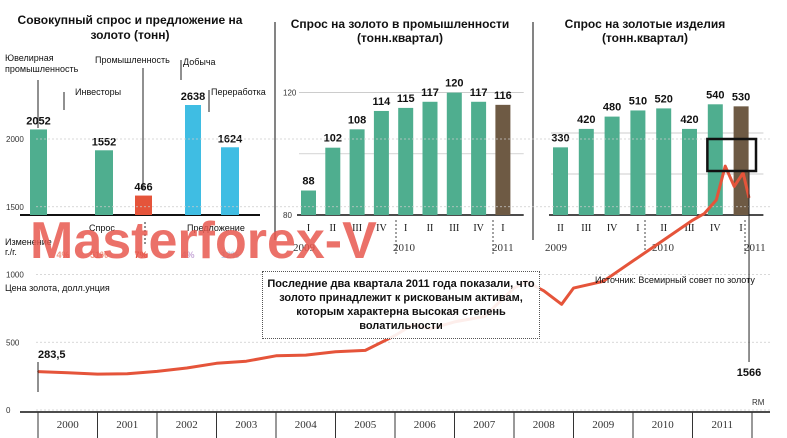  I want to click on price-ytick: 1500, so click(15, 207).